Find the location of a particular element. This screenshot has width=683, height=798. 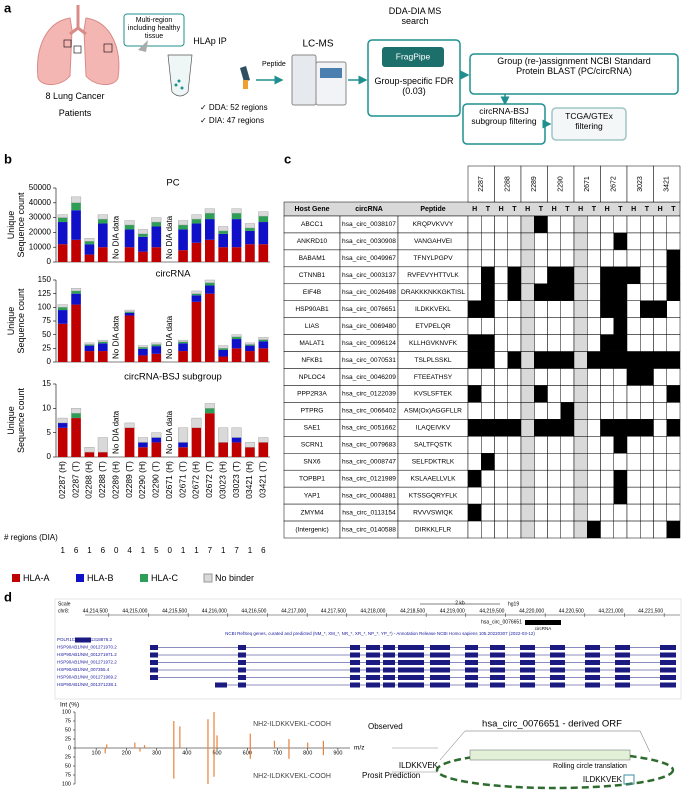

x-tick-label: 02289 (H) is located at coordinates (115, 480).